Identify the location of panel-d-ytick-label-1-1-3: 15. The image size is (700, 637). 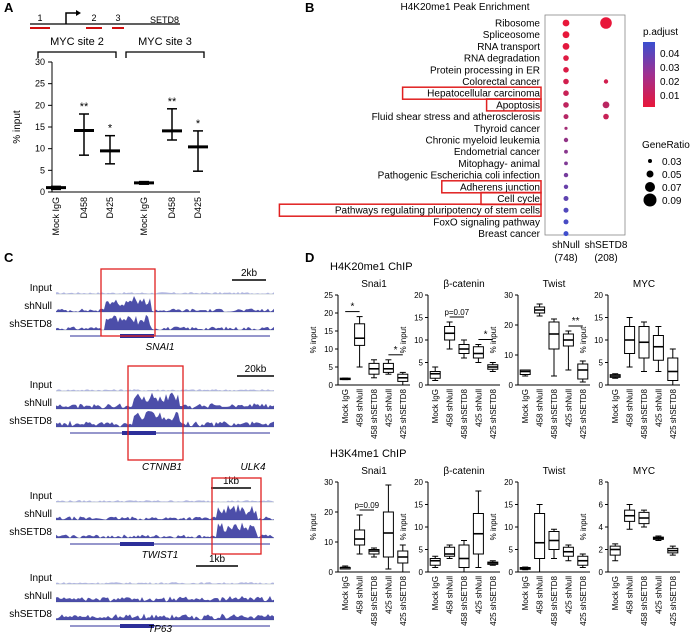
(418, 505).